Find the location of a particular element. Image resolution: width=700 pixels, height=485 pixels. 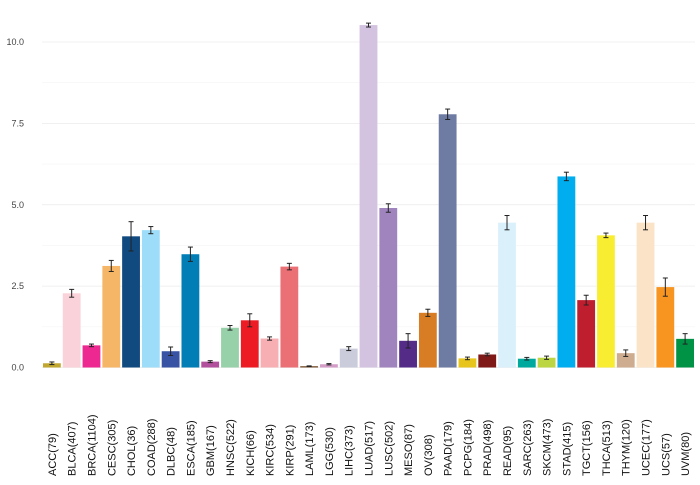

x-tick-label: SKCM(473) is located at coordinates (548, 447).